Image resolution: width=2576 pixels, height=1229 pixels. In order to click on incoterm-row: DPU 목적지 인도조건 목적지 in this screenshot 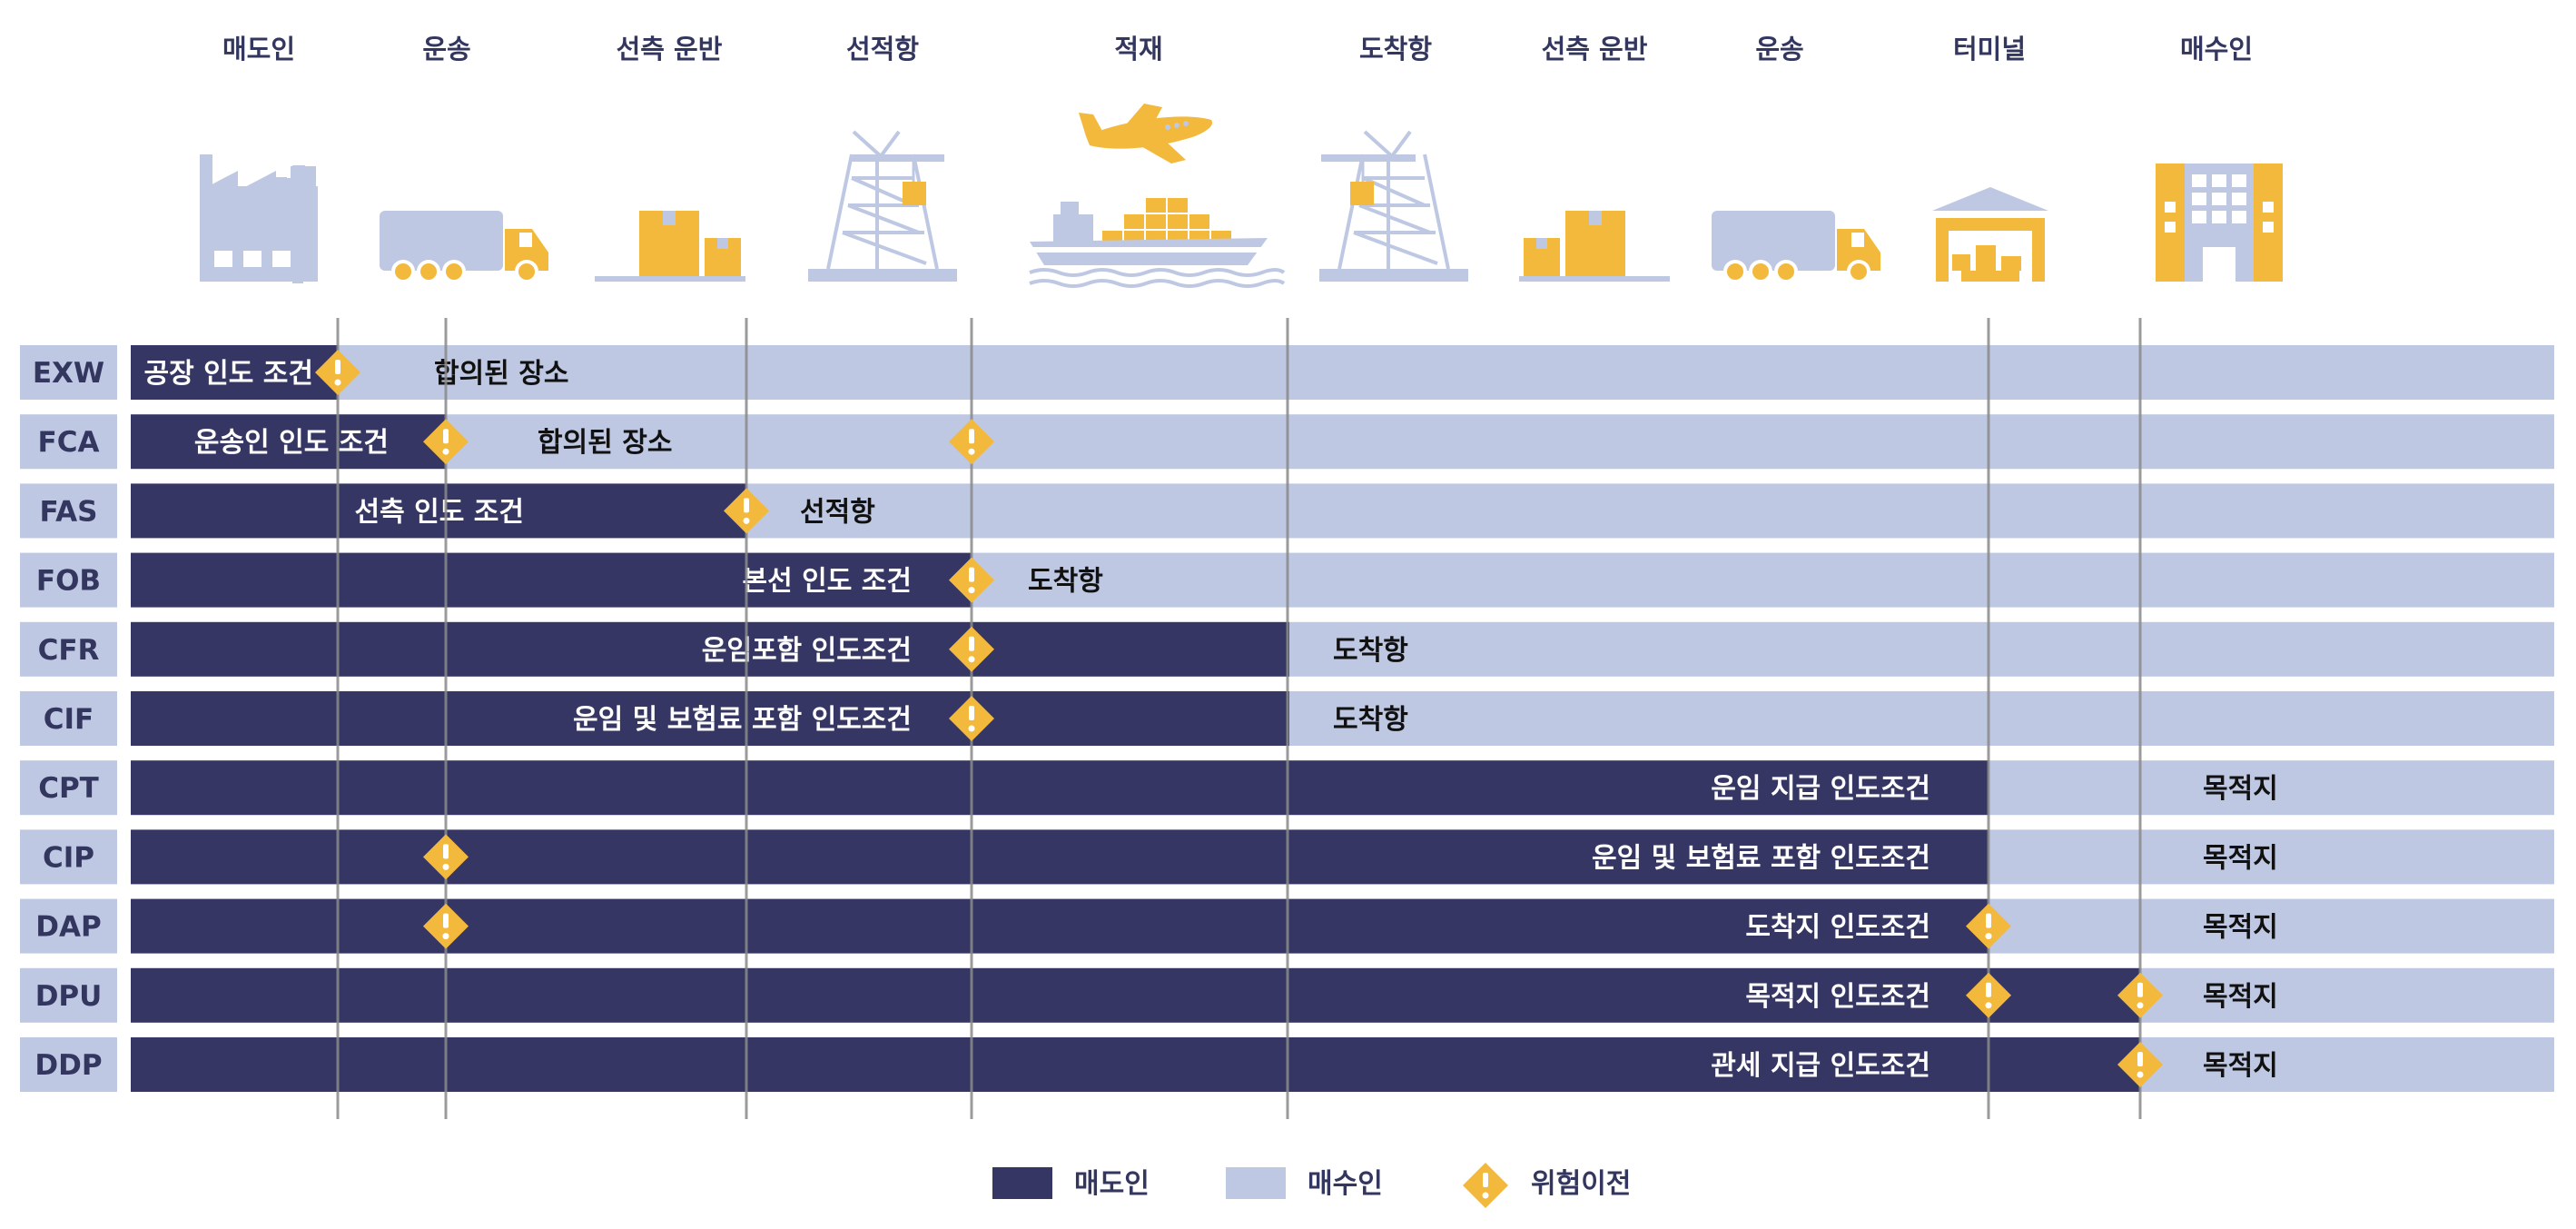, I will do `click(1287, 995)`.